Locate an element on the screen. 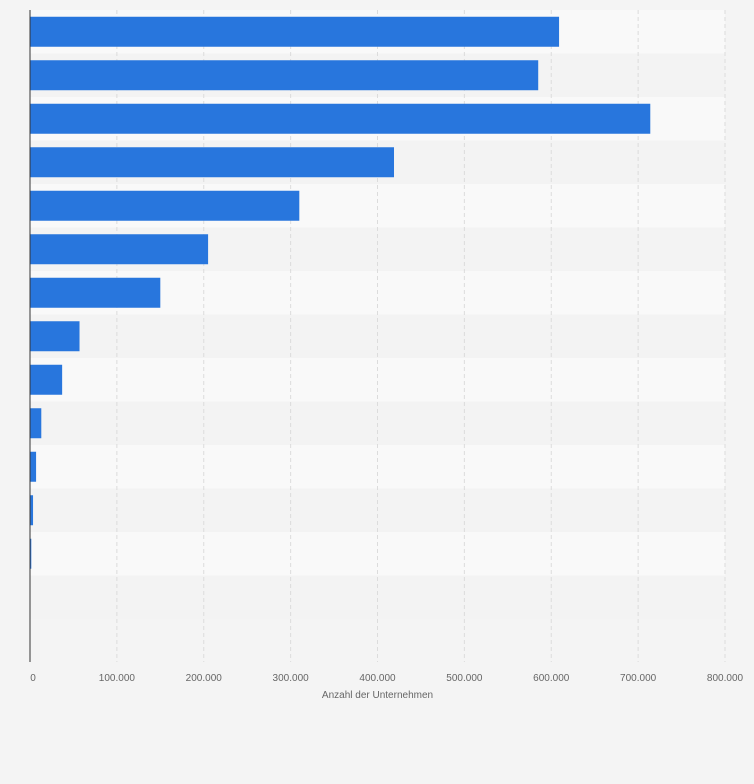 The height and width of the screenshot is (784, 754). x-tick-label: 400.000 is located at coordinates (377, 678).